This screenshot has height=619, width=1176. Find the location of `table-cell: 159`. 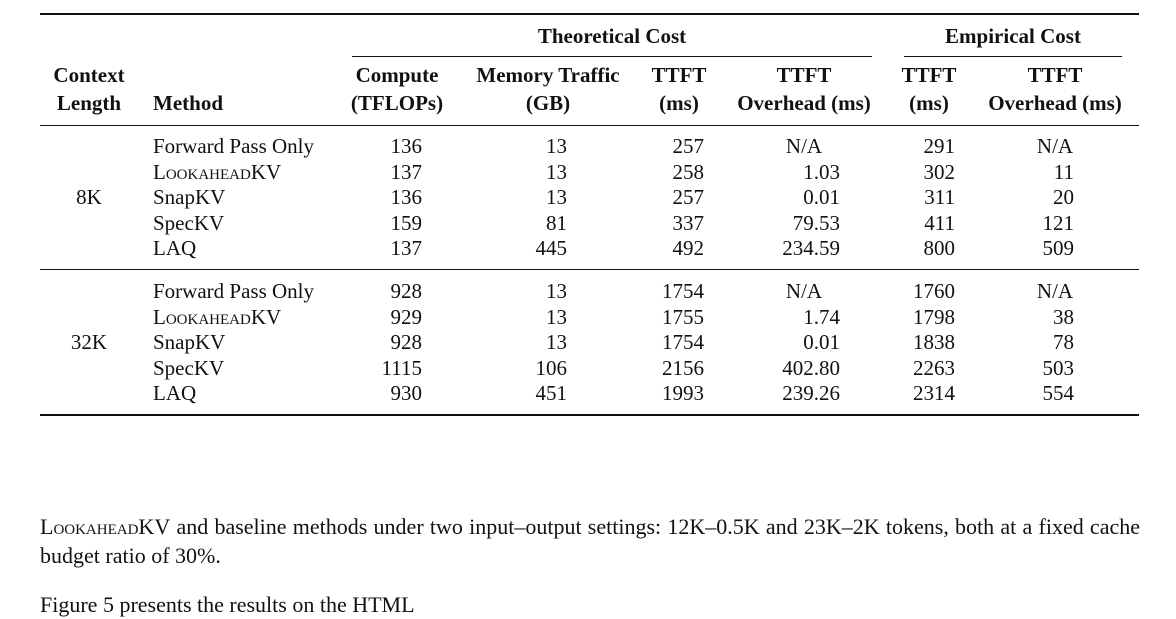

table-cell: 159 is located at coordinates (406, 222).